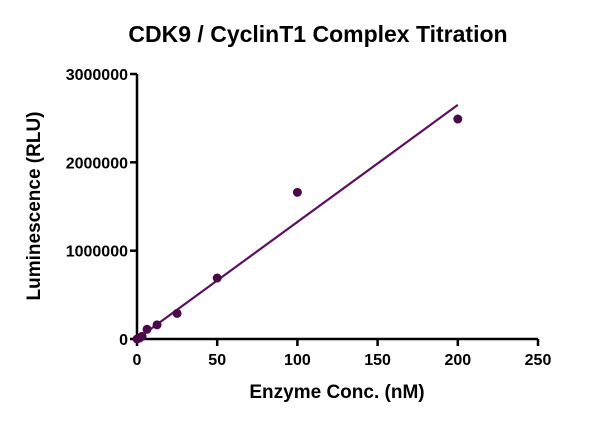 Image resolution: width=600 pixels, height=421 pixels. Describe the element at coordinates (97, 163) in the screenshot. I see `y-tick-label: 2000000` at that location.